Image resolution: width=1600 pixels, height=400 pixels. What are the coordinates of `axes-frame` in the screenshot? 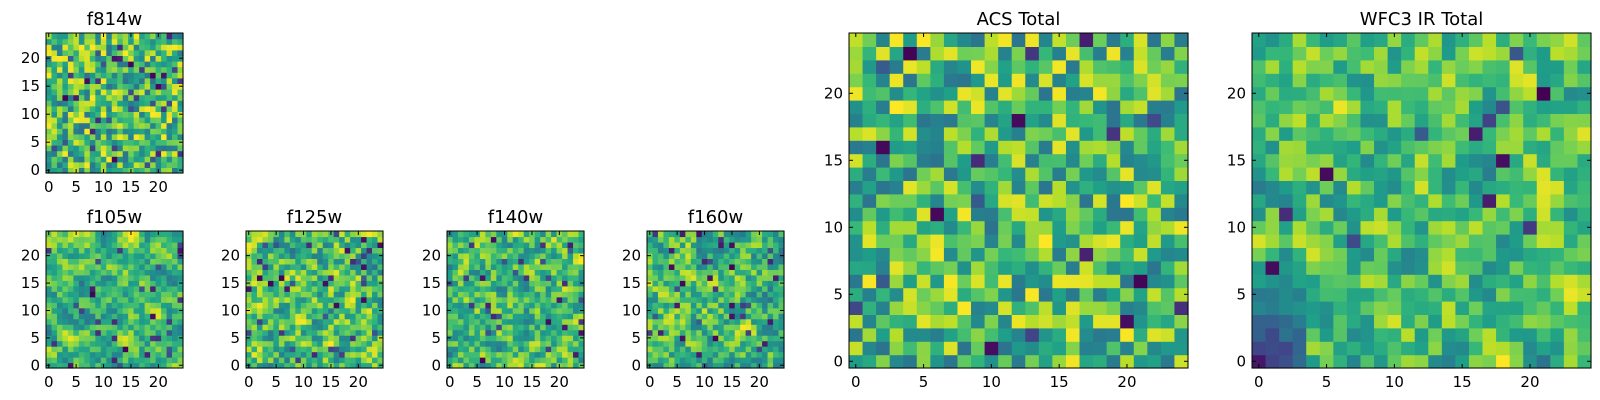 It's located at (114, 299).